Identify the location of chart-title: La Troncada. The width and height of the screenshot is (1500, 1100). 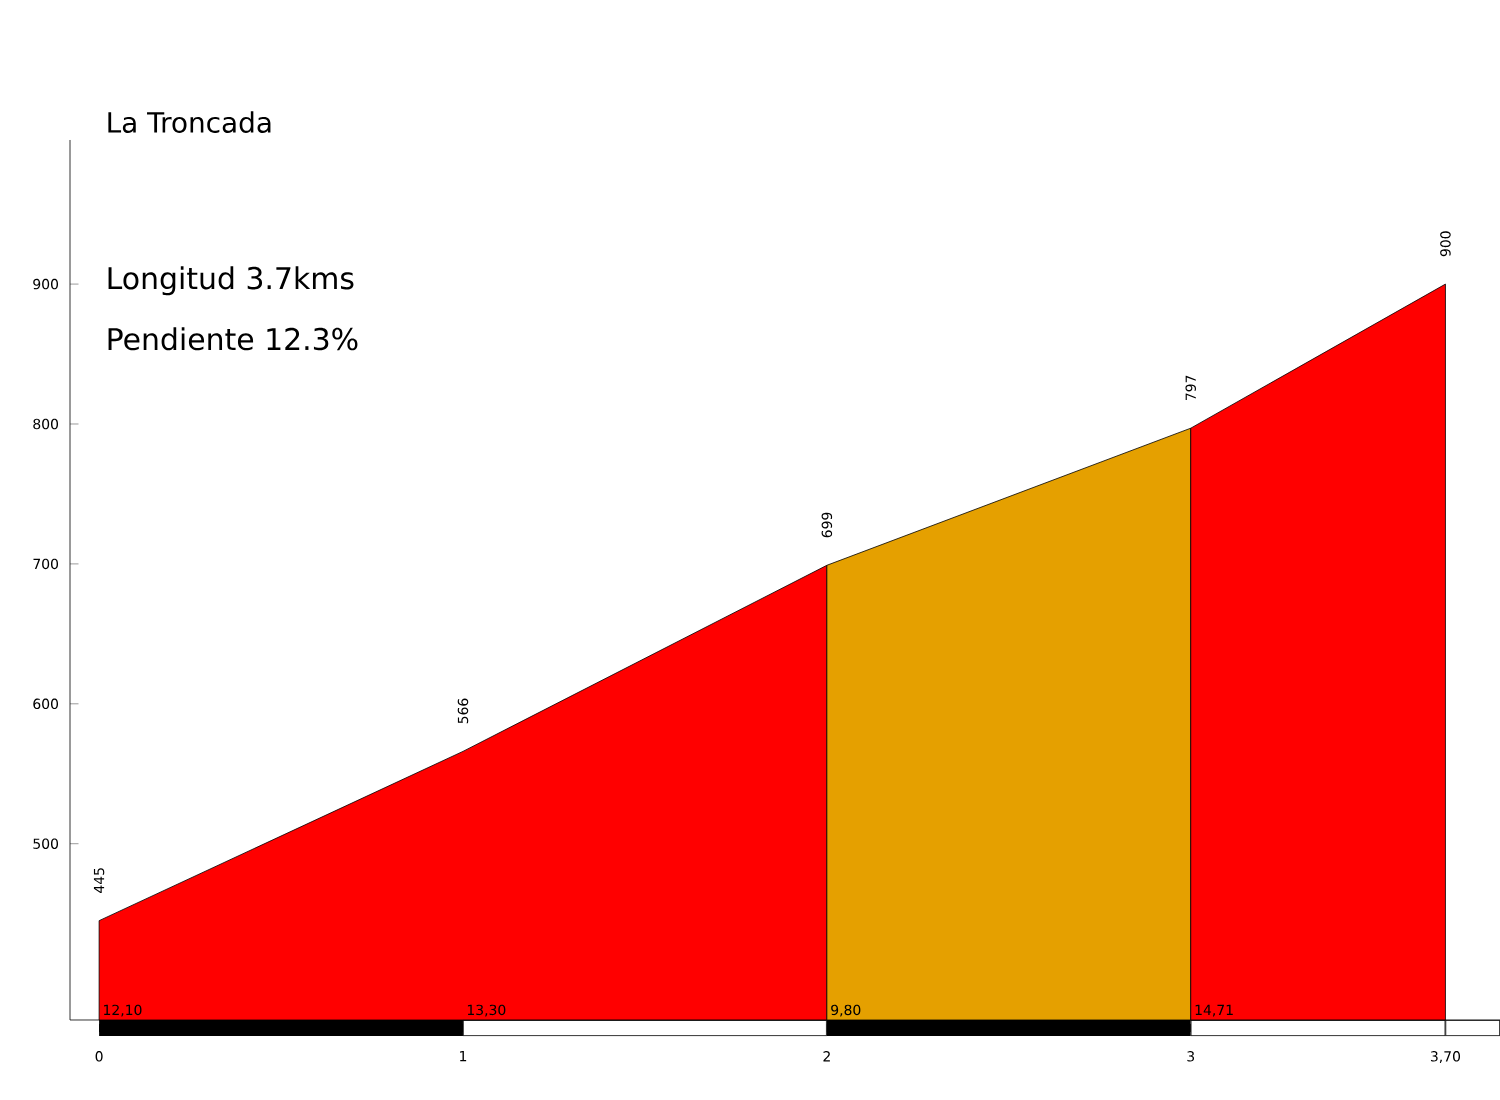
(189, 122).